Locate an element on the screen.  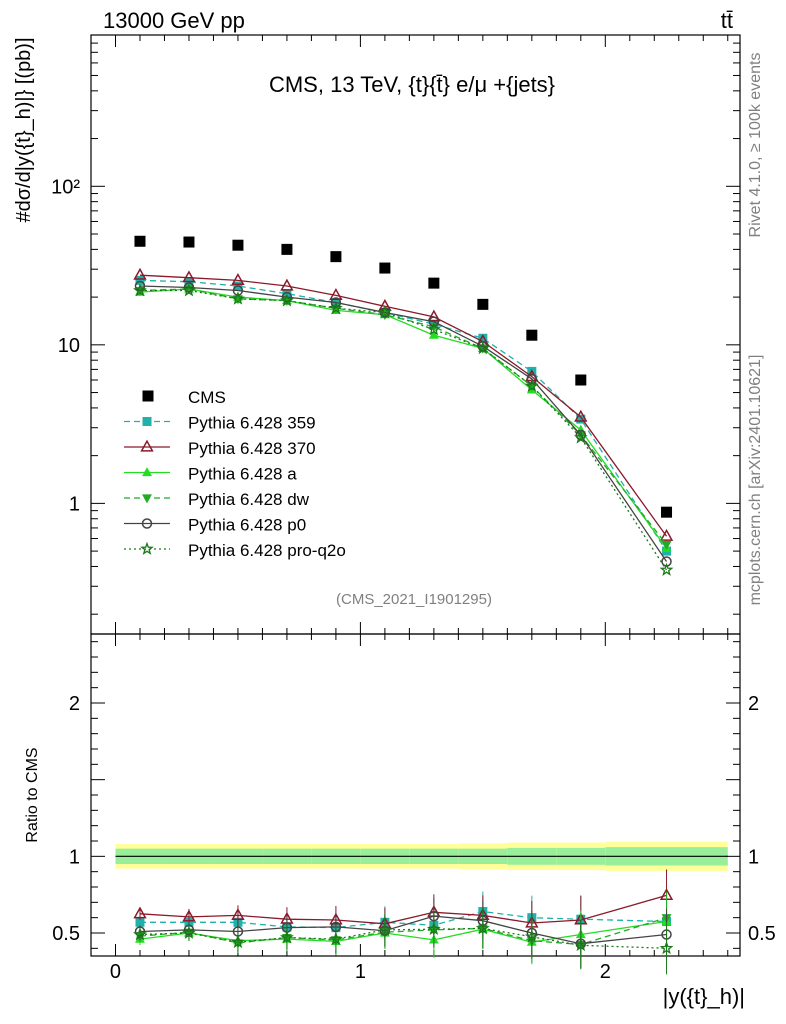
mcplots-source-label: mcplots.cern.ch [arXiv:2401.10621] is located at coordinates (755, 480).